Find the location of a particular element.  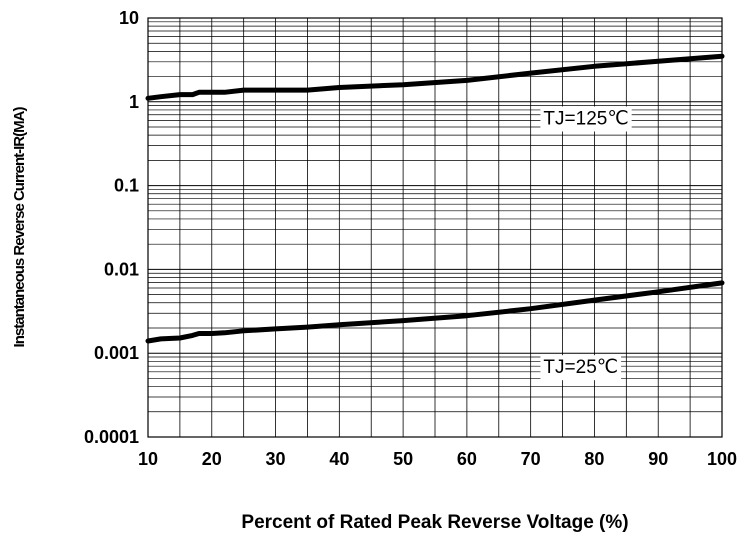

y-tick-label: 10 is located at coordinates (129, 18).